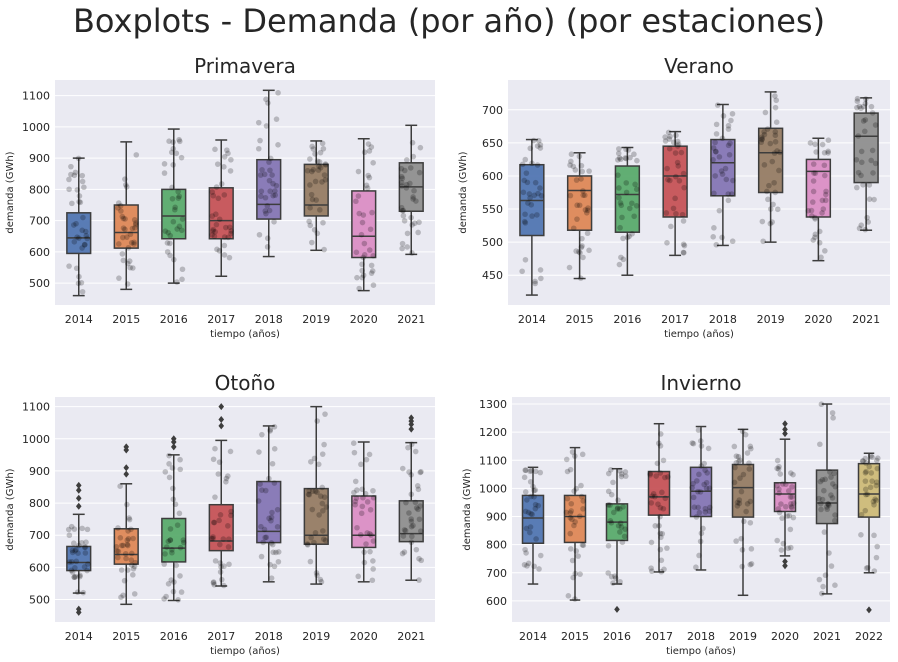 This screenshot has width=898, height=662. Describe the element at coordinates (411, 636) in the screenshot. I see `x-tick-label: 2021` at that location.